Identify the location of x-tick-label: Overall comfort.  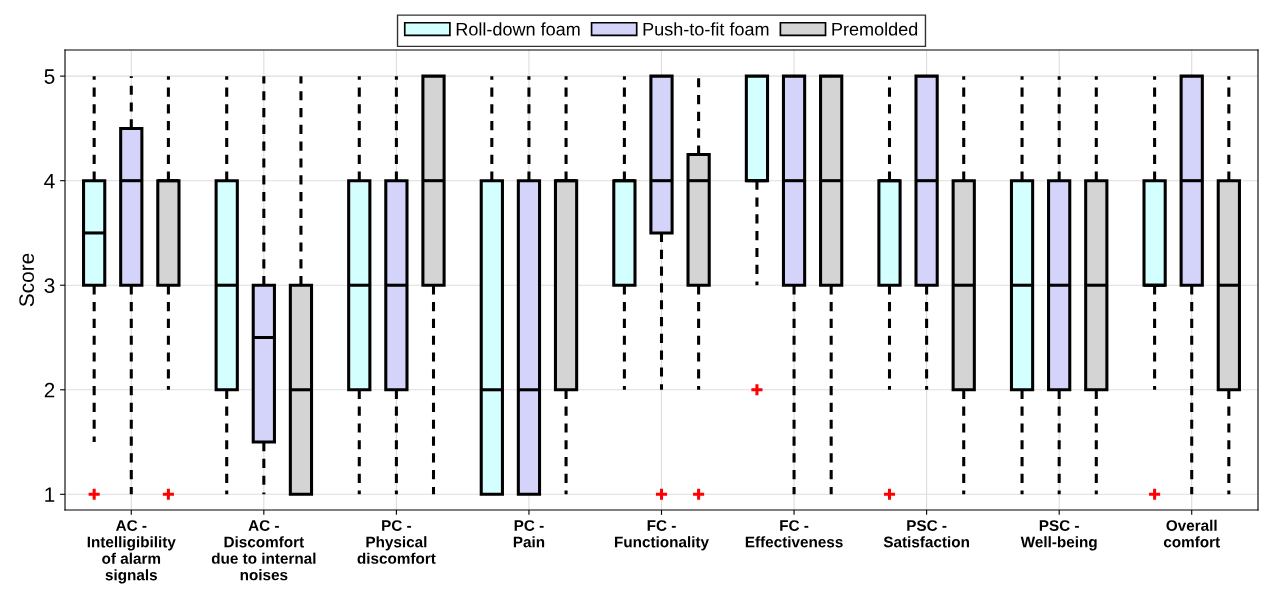
(1191, 533).